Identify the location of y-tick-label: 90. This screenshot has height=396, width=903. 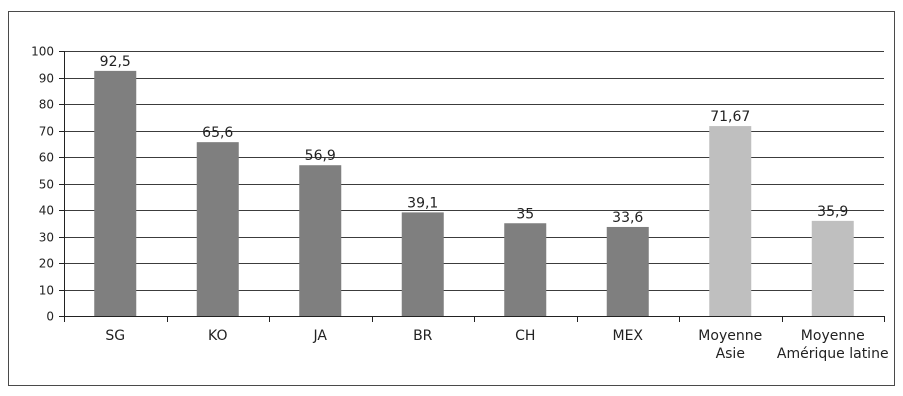
(46, 79).